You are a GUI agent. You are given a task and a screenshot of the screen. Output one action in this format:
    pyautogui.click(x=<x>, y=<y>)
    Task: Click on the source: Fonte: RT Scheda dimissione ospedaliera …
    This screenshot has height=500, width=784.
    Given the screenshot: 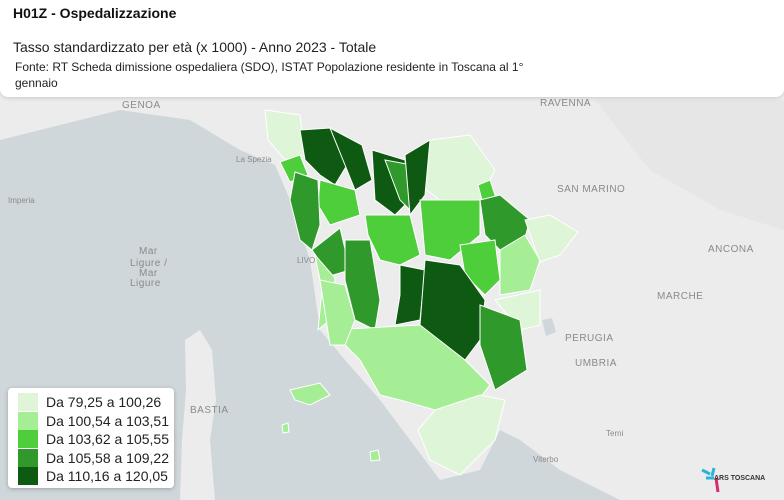 What is the action you would take?
    pyautogui.click(x=269, y=75)
    